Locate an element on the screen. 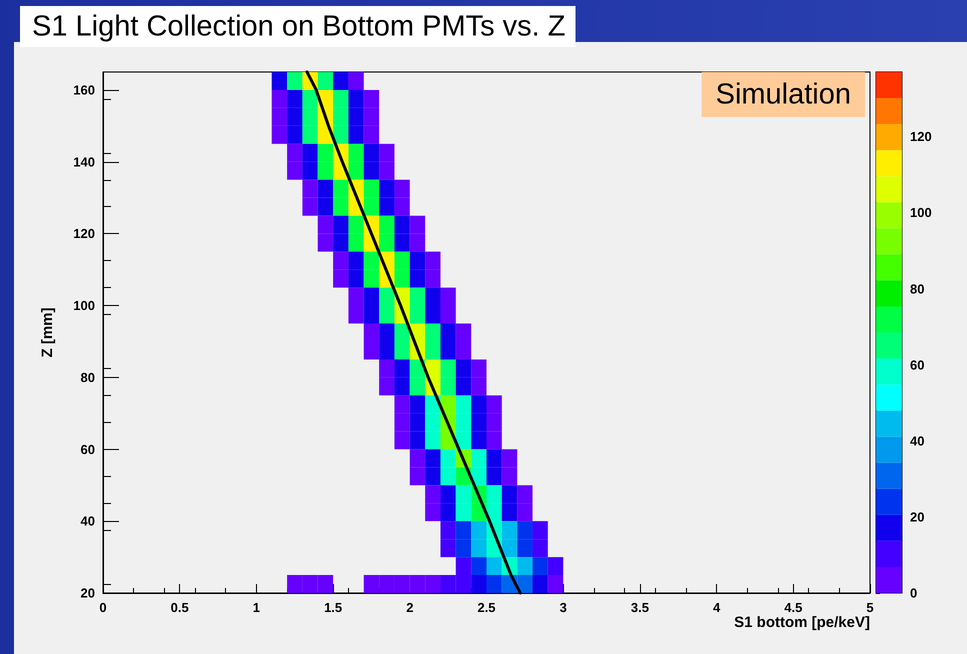  y-tick-label: 160 is located at coordinates (84, 90).